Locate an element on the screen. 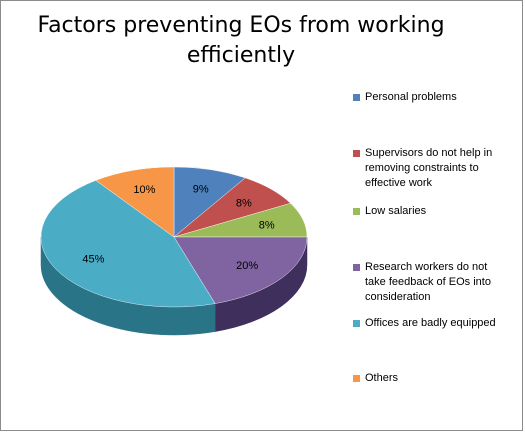 The width and height of the screenshot is (525, 433). data-label: 45% is located at coordinates (93, 260).